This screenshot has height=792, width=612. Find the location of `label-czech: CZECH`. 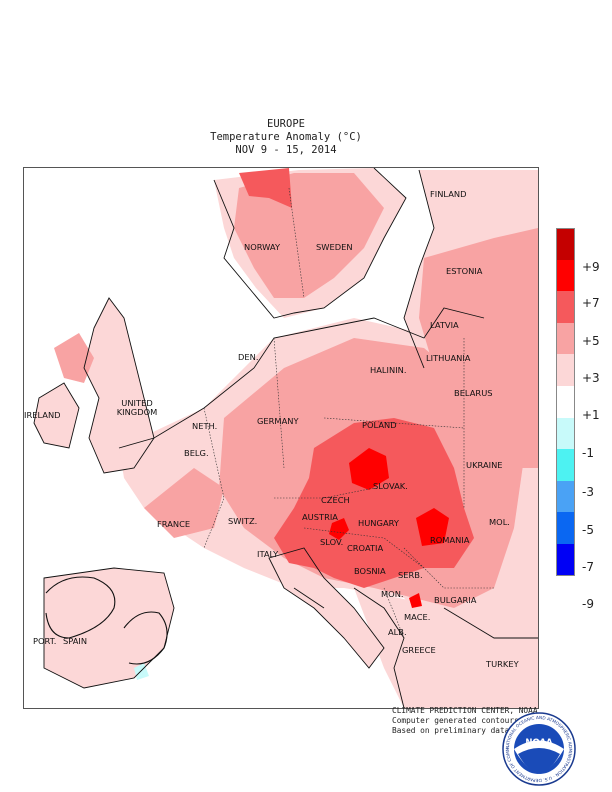

label-czech: CZECH is located at coordinates (335, 500).